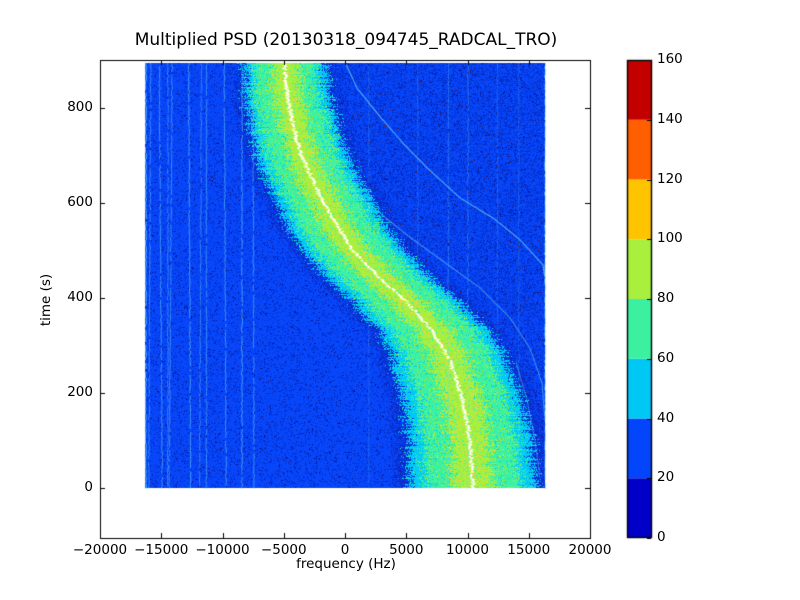 This screenshot has height=600, width=800. I want to click on x-tick-label: 5000, so click(406, 550).